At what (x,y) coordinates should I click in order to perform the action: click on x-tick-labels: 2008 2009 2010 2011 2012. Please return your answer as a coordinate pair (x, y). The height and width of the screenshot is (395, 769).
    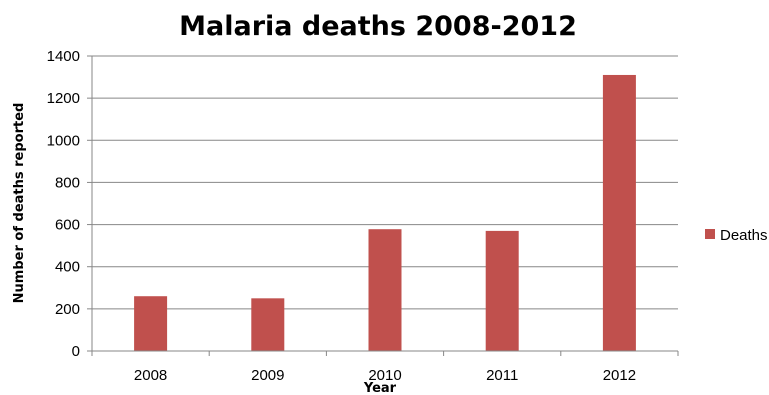
    Looking at the image, I should click on (385, 367).